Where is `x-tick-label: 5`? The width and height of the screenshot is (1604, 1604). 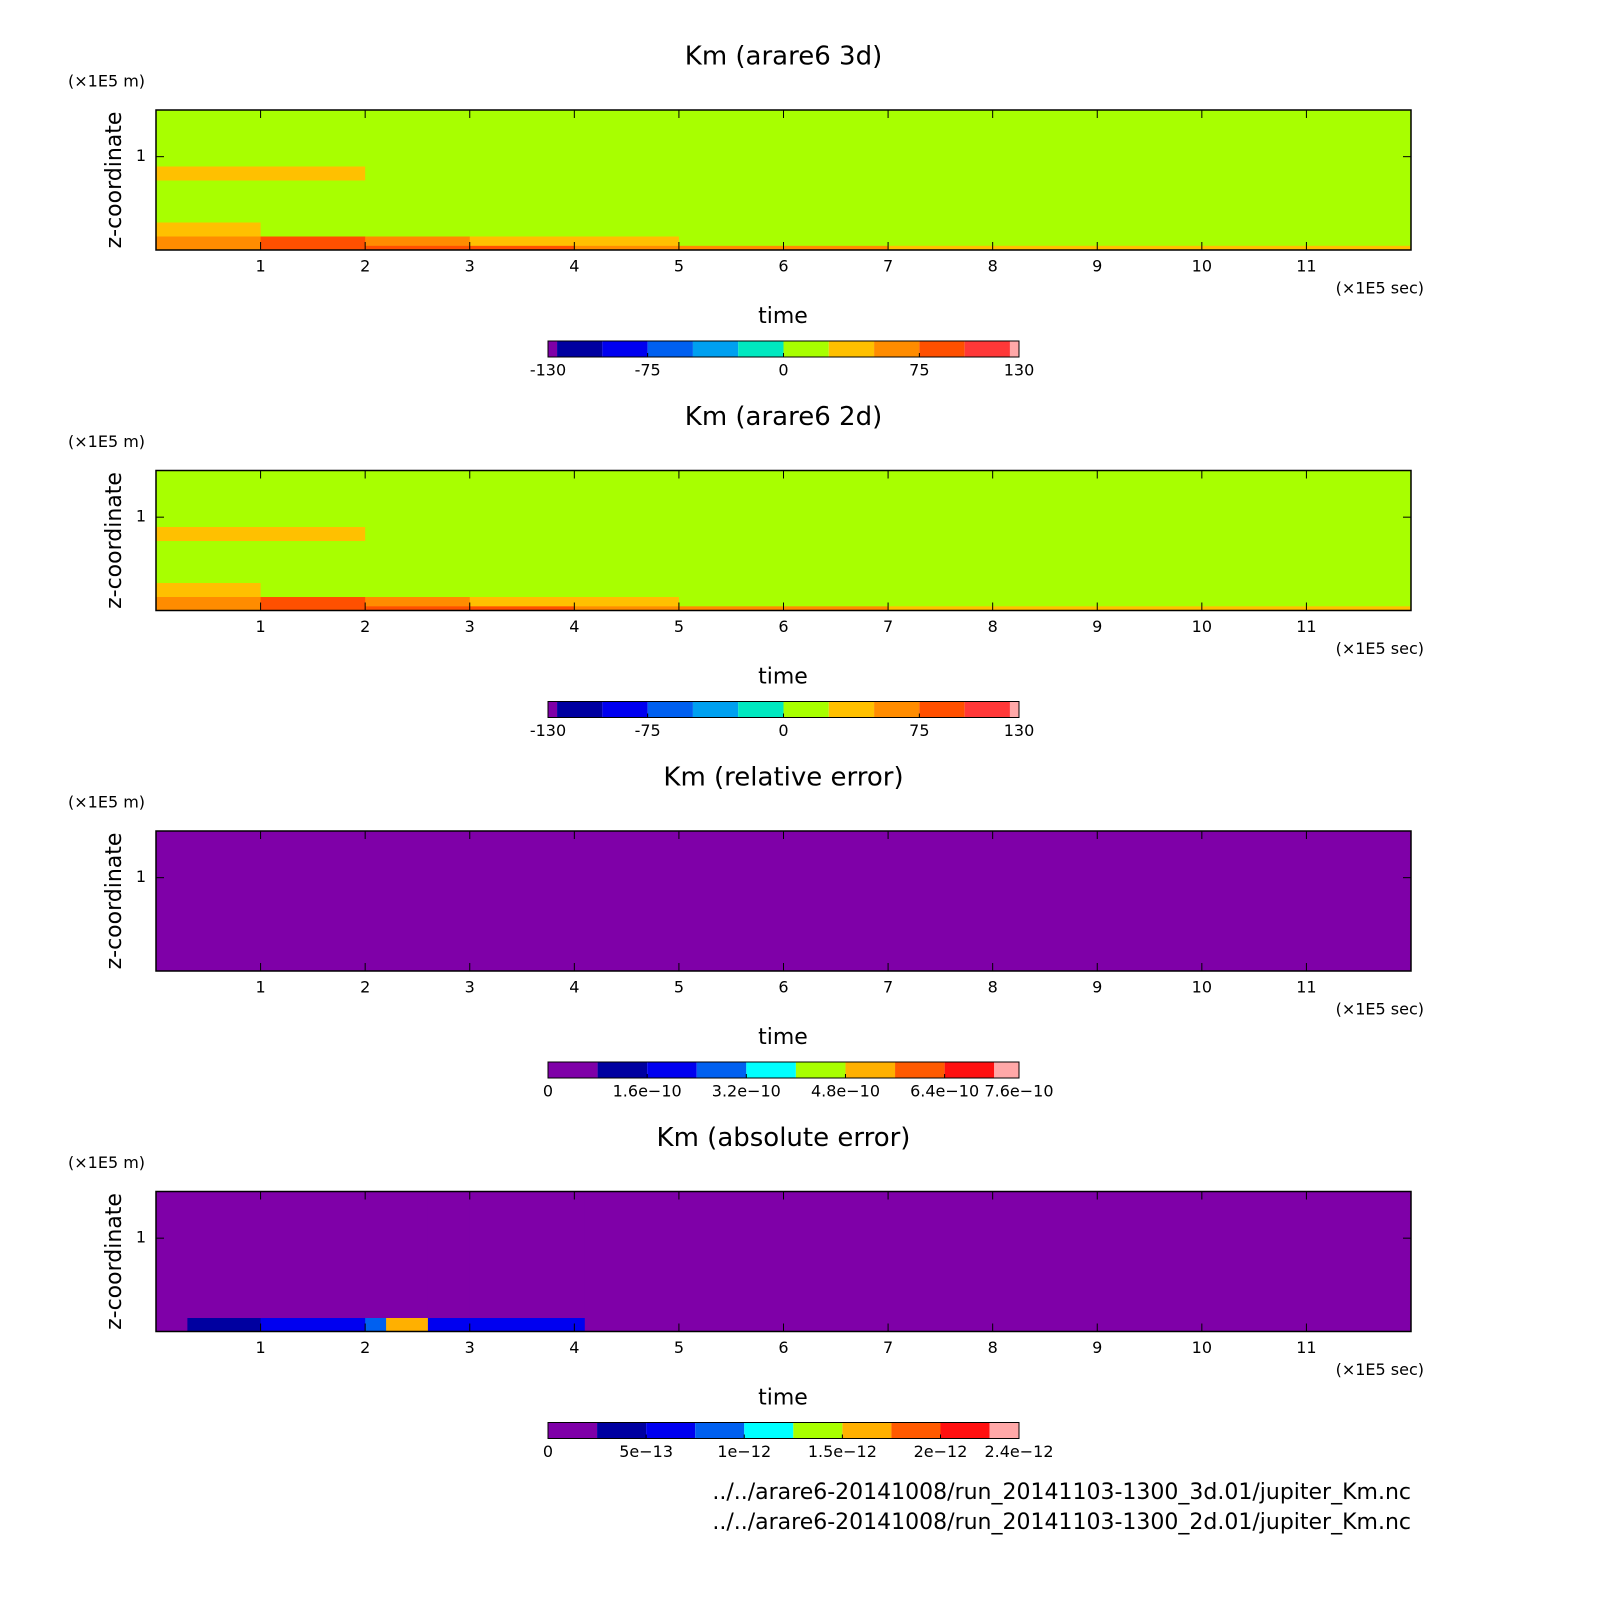
x-tick-label: 5 is located at coordinates (679, 626).